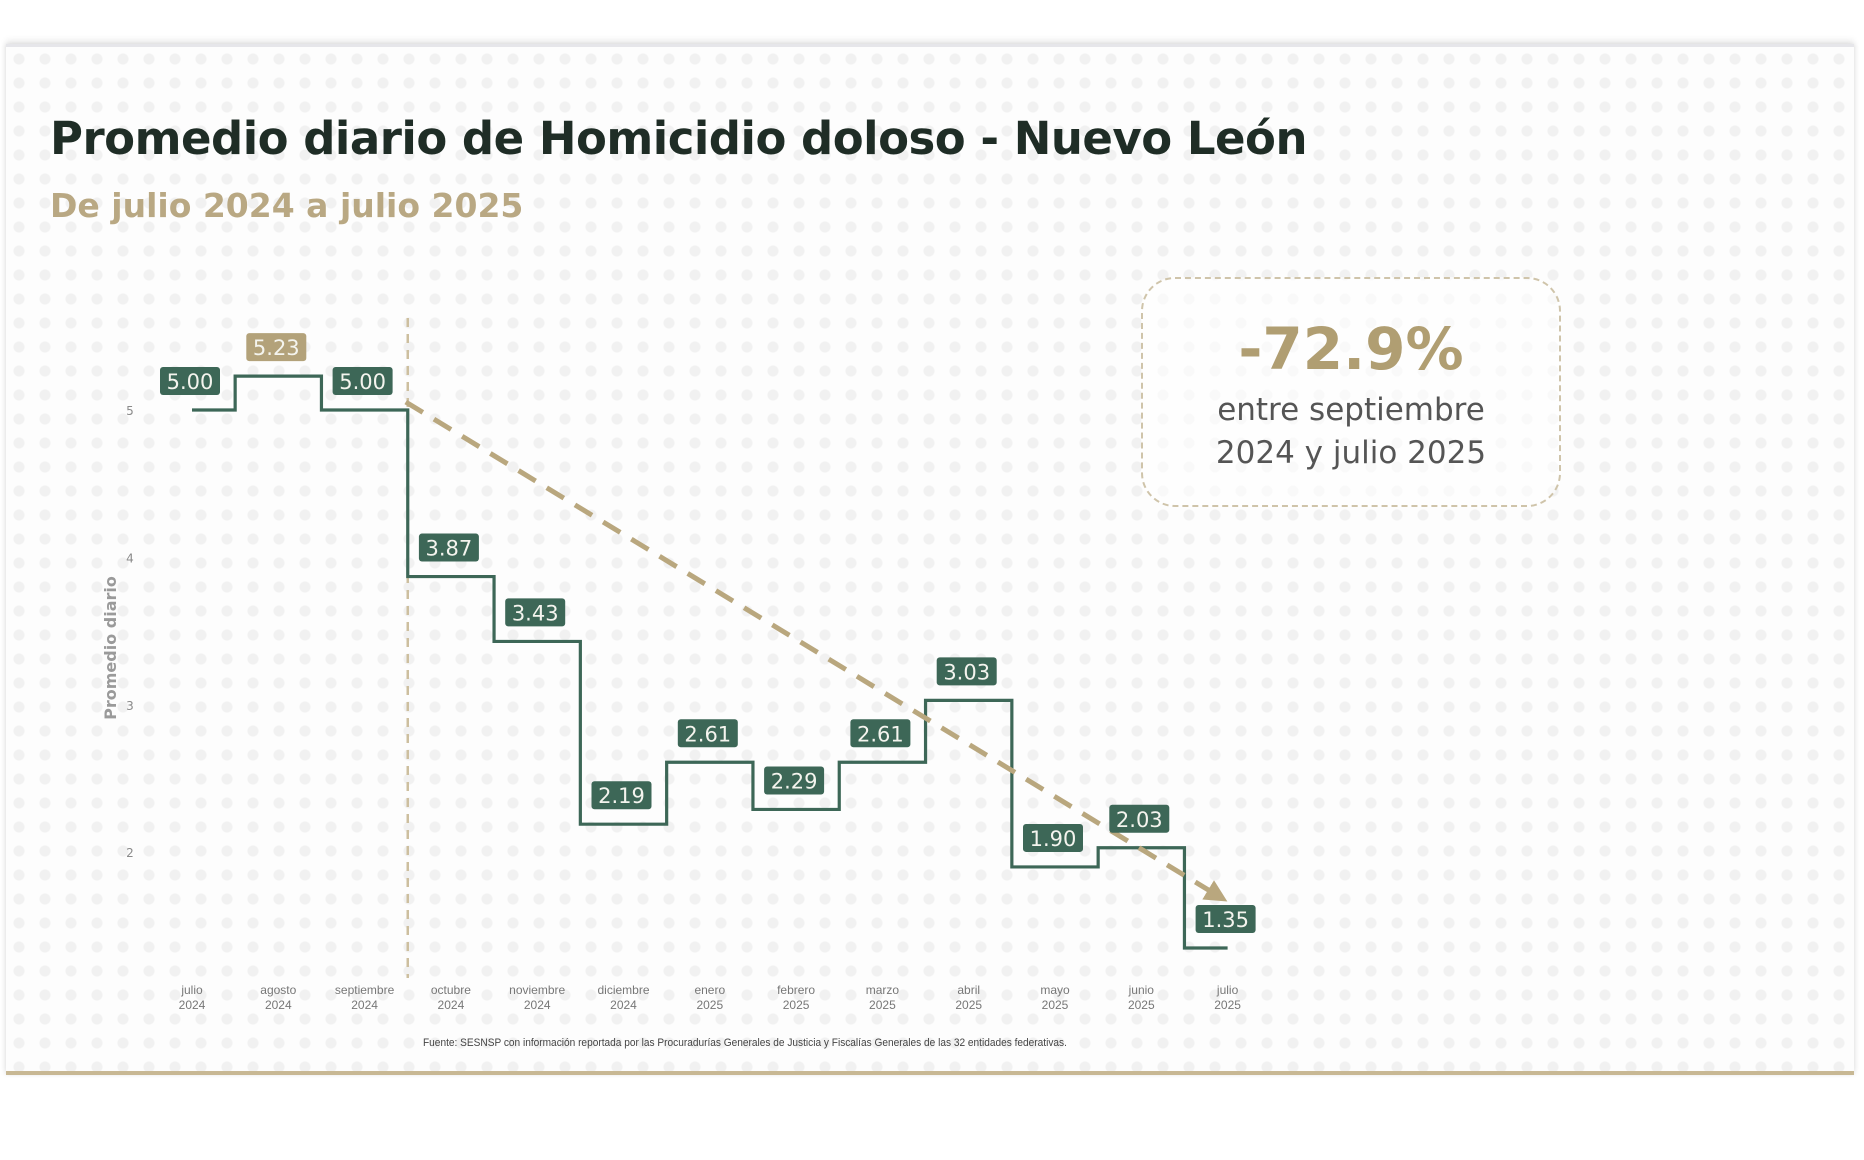 The image size is (1864, 1160). What do you see at coordinates (130, 853) in the screenshot?
I see `y-tick-label: 2` at bounding box center [130, 853].